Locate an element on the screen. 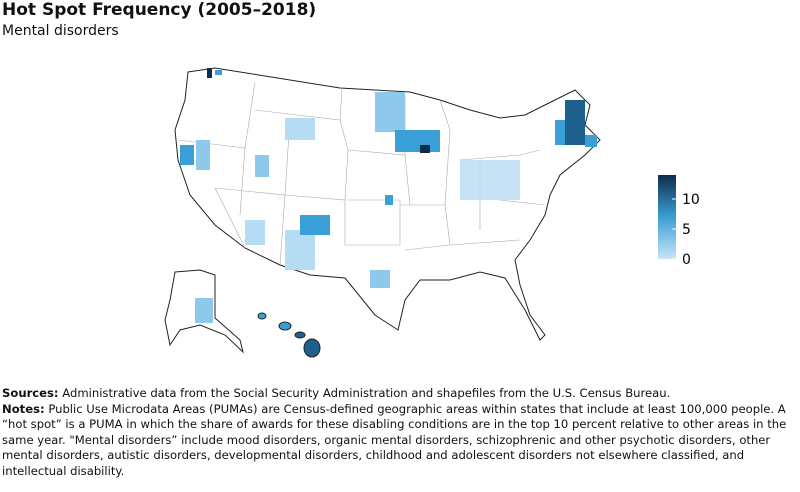 The image size is (800, 492). subtitle: Mental disorders is located at coordinates (60, 31).